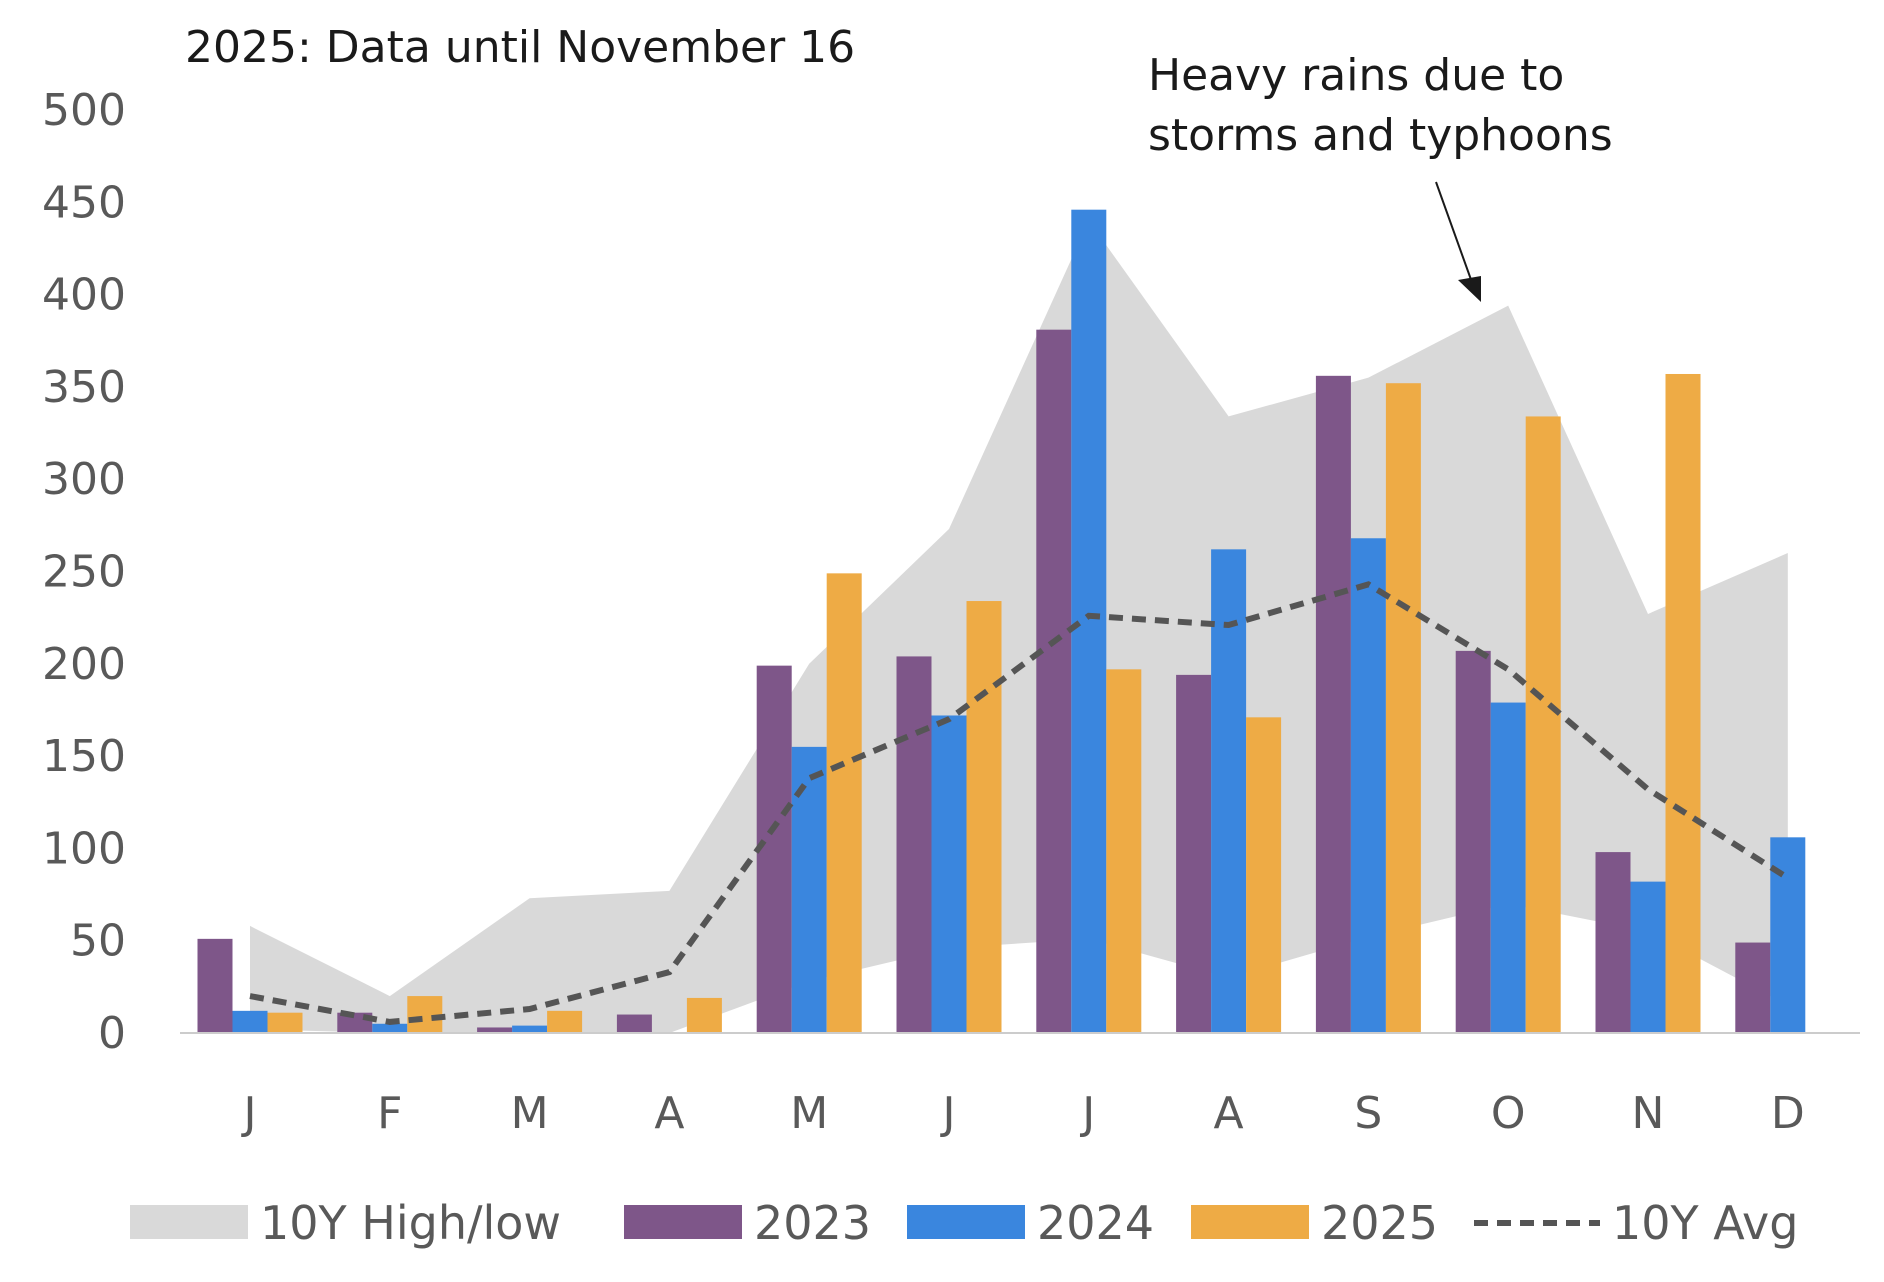 The width and height of the screenshot is (1884, 1282). What do you see at coordinates (84, 848) in the screenshot?
I see `y-tick-label: 100` at bounding box center [84, 848].